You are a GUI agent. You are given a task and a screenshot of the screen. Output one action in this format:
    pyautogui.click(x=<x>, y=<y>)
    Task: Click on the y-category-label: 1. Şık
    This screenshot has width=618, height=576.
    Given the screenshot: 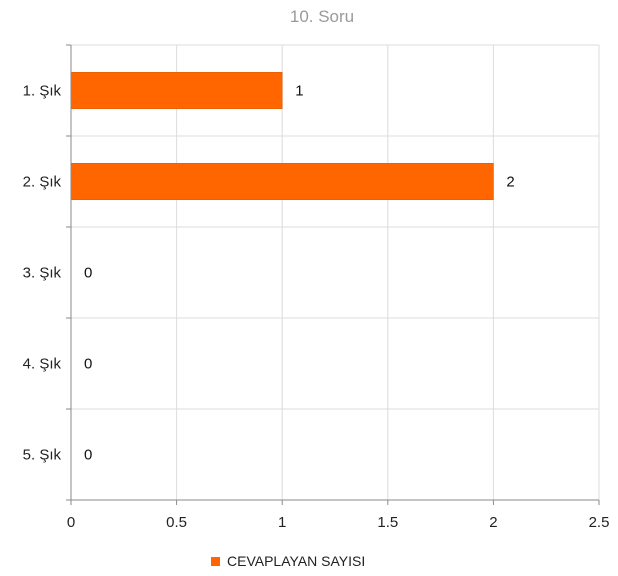 What is the action you would take?
    pyautogui.click(x=42, y=91)
    